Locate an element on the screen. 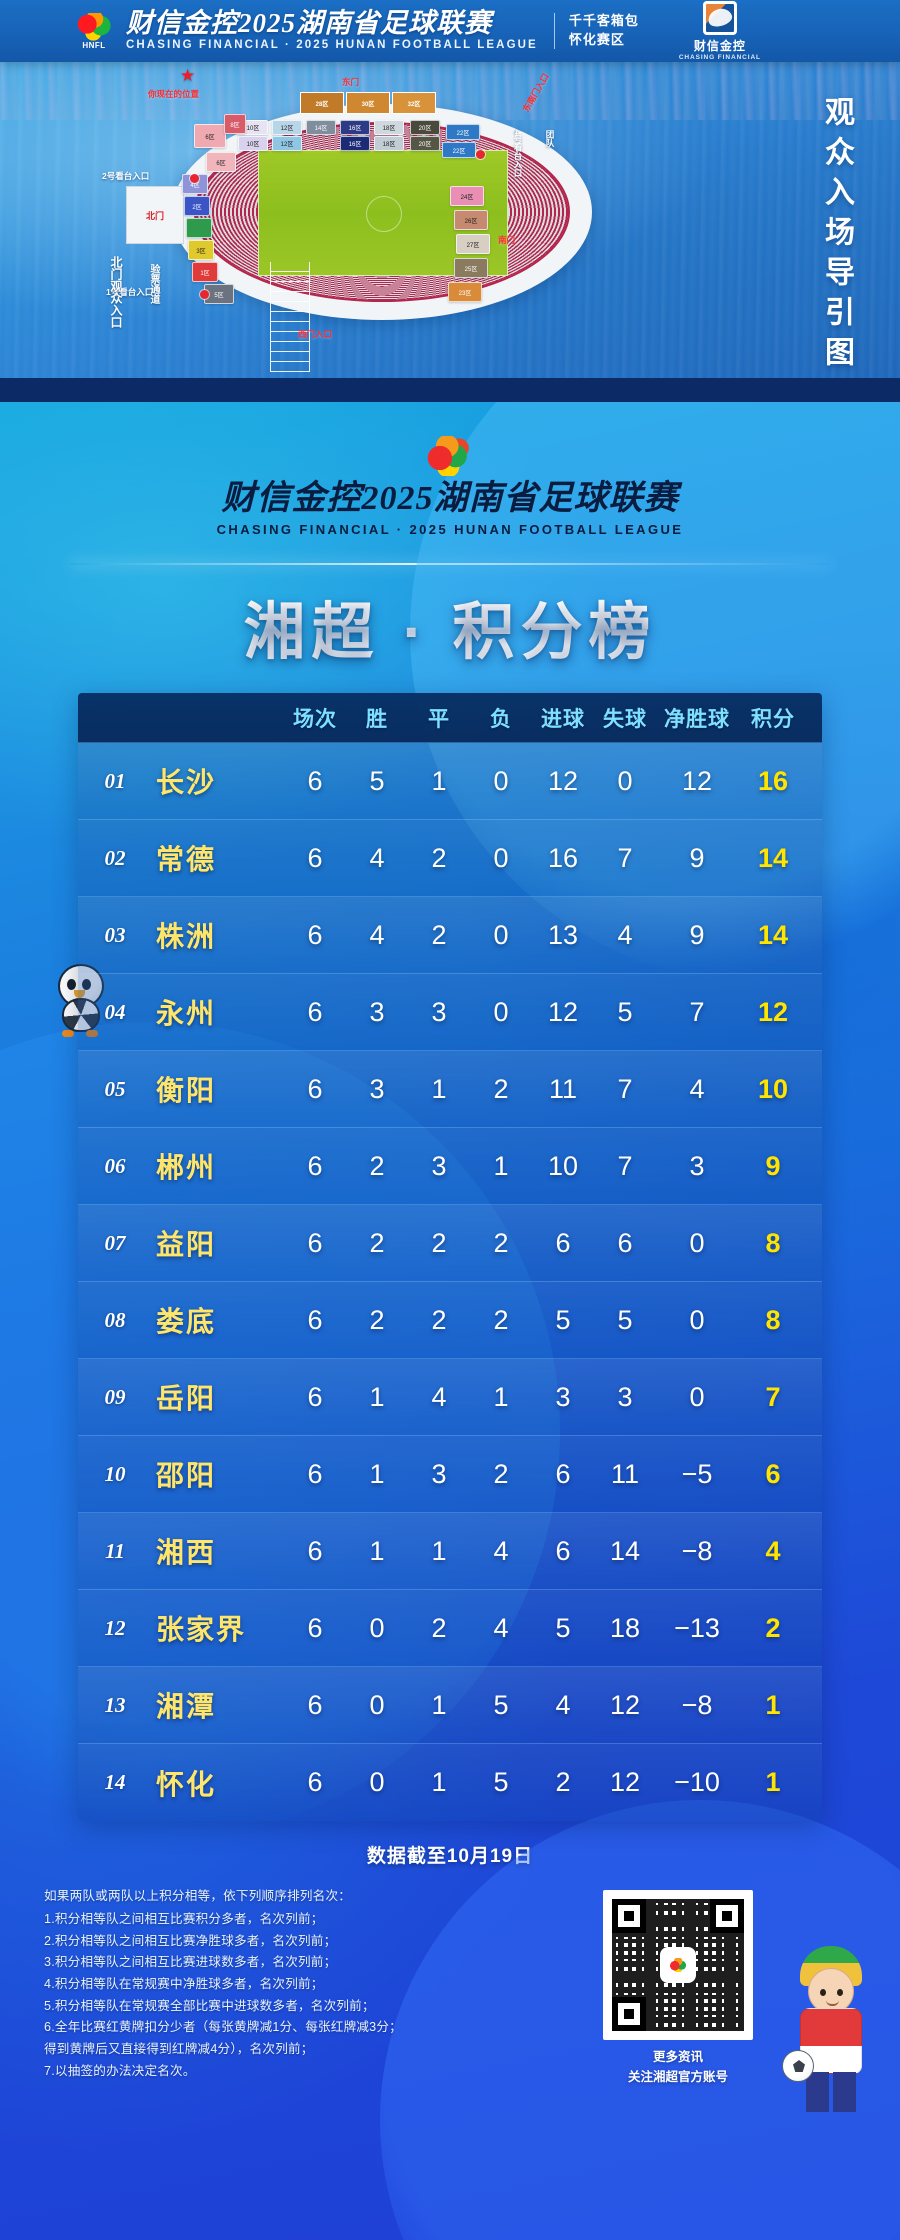  section-30: 30区 is located at coordinates (368, 103).